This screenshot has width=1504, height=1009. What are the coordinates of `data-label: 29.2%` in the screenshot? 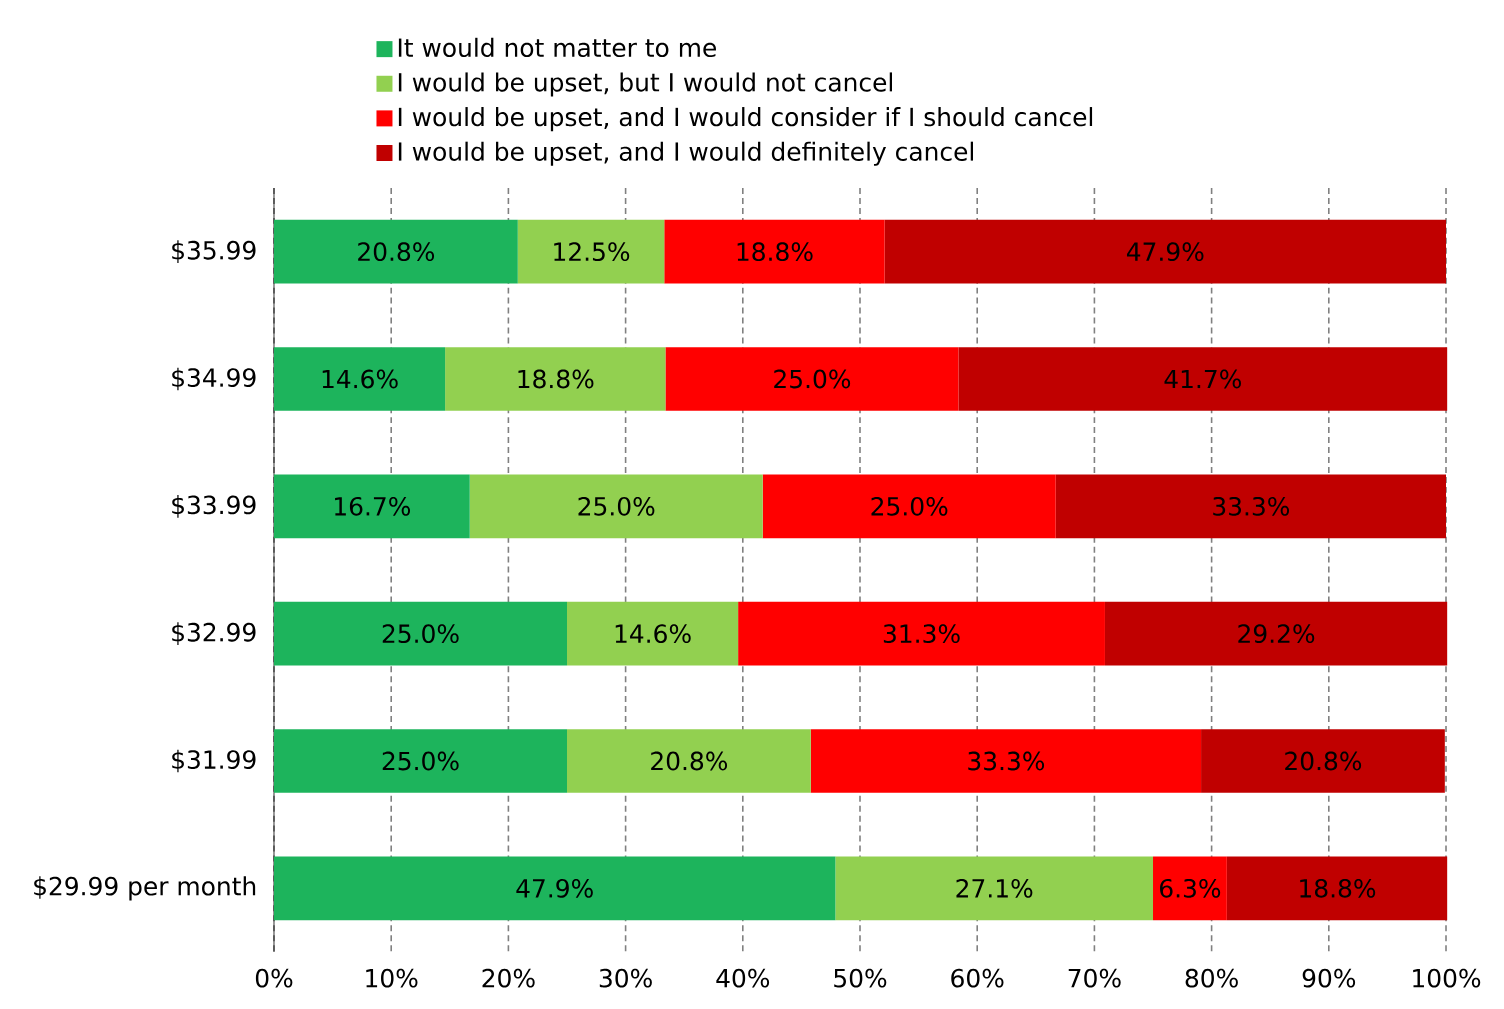 It's located at (1276, 634).